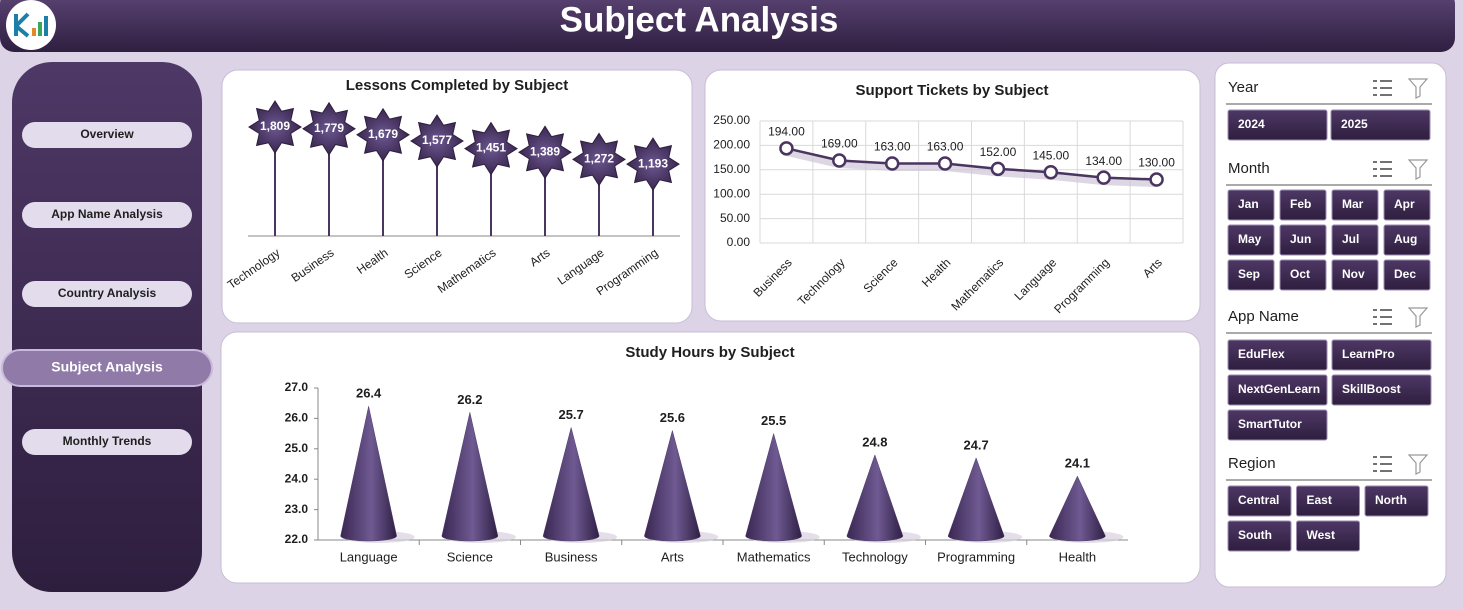 The width and height of the screenshot is (1463, 610). I want to click on slicer-item: Aug, so click(1405, 239).